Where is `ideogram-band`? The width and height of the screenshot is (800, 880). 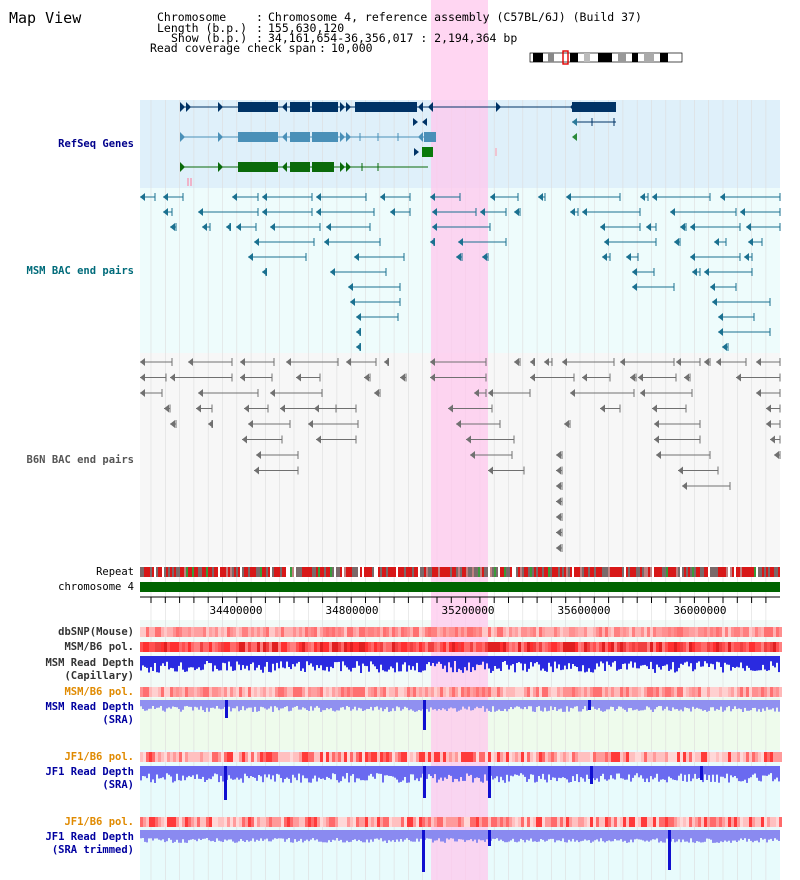
ideogram-band is located at coordinates (574, 57).